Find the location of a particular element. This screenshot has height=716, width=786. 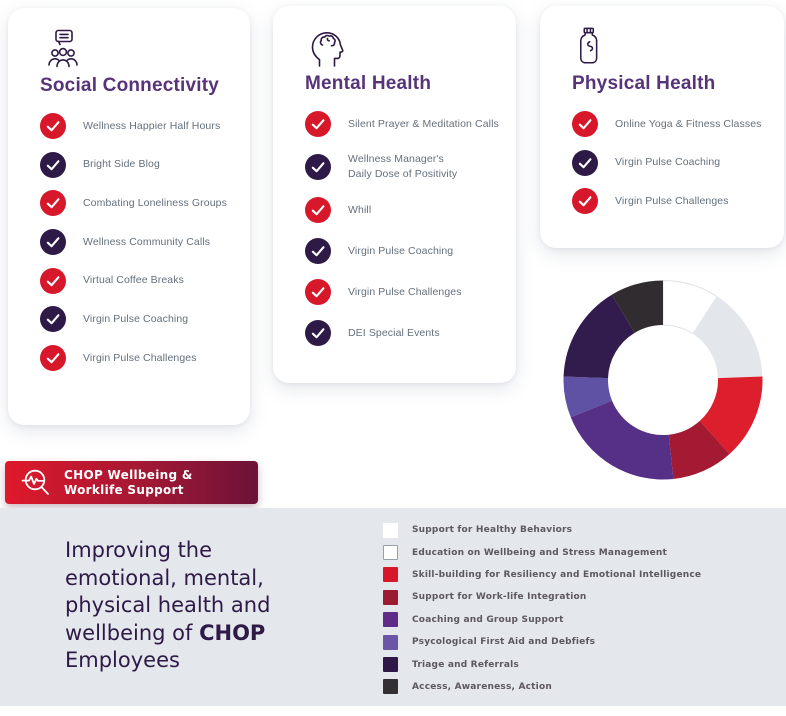

checklist-item-label: Silent Prayer & Meditation Calls is located at coordinates (423, 123).